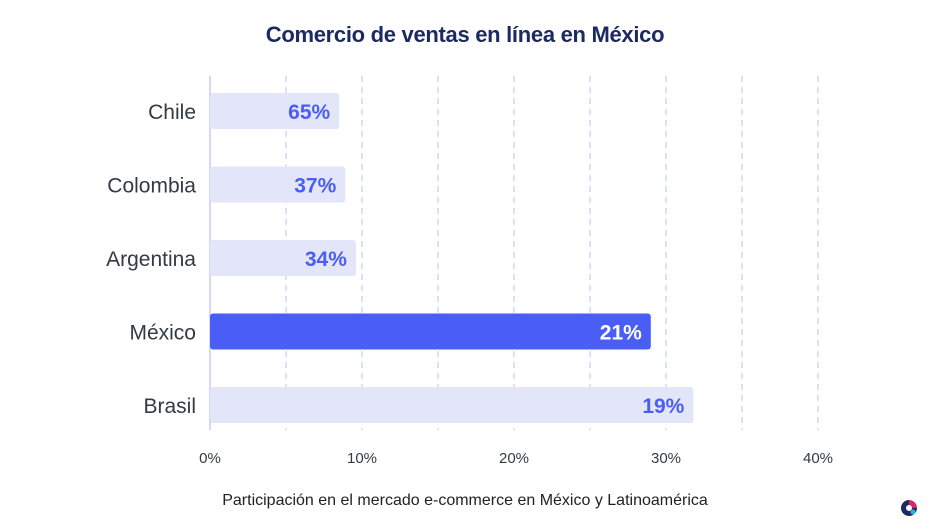  Describe the element at coordinates (309, 112) in the screenshot. I see `value-label-chile: 65%` at that location.